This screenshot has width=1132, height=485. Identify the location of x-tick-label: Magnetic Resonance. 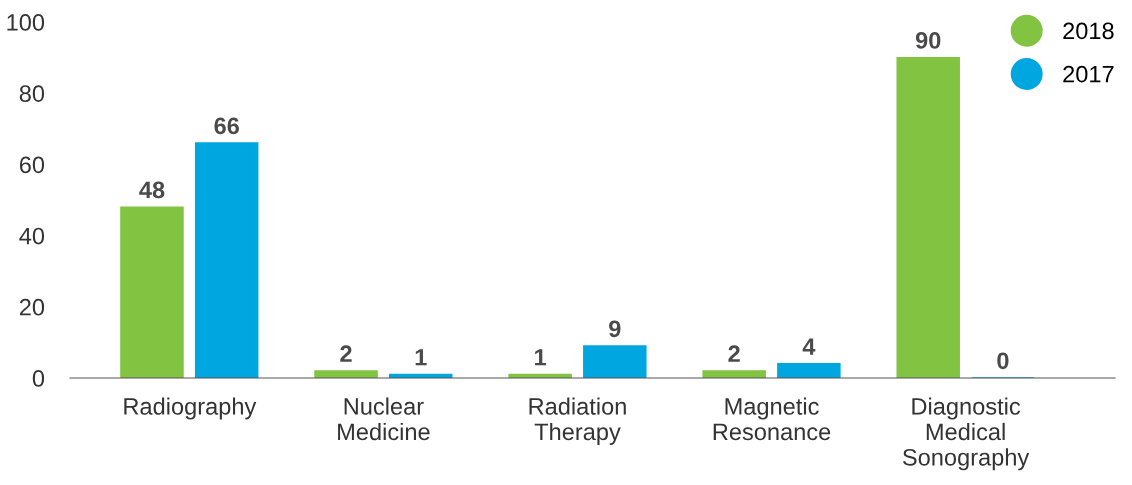
(772, 419).